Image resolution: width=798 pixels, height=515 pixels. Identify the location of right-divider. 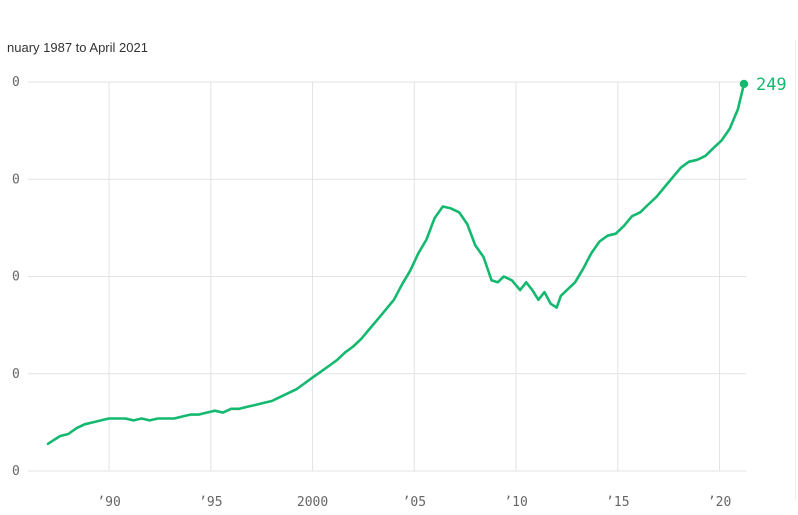
(795, 270).